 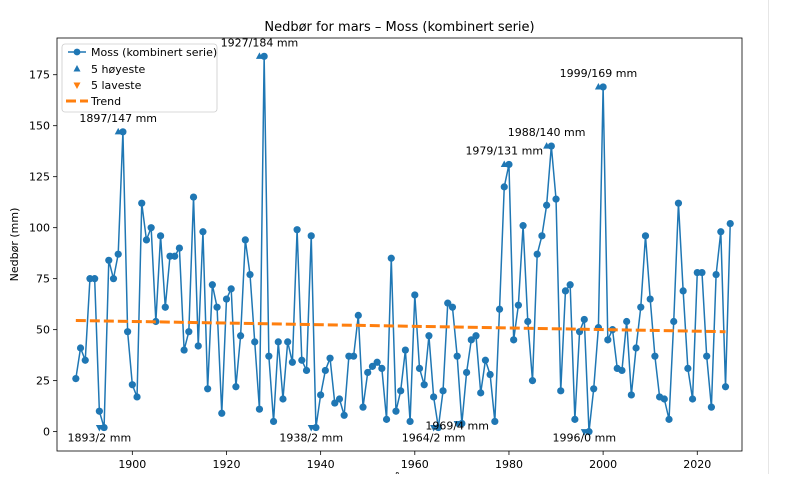 What do you see at coordinates (43, 279) in the screenshot?
I see `y-tick-label: 75` at bounding box center [43, 279].